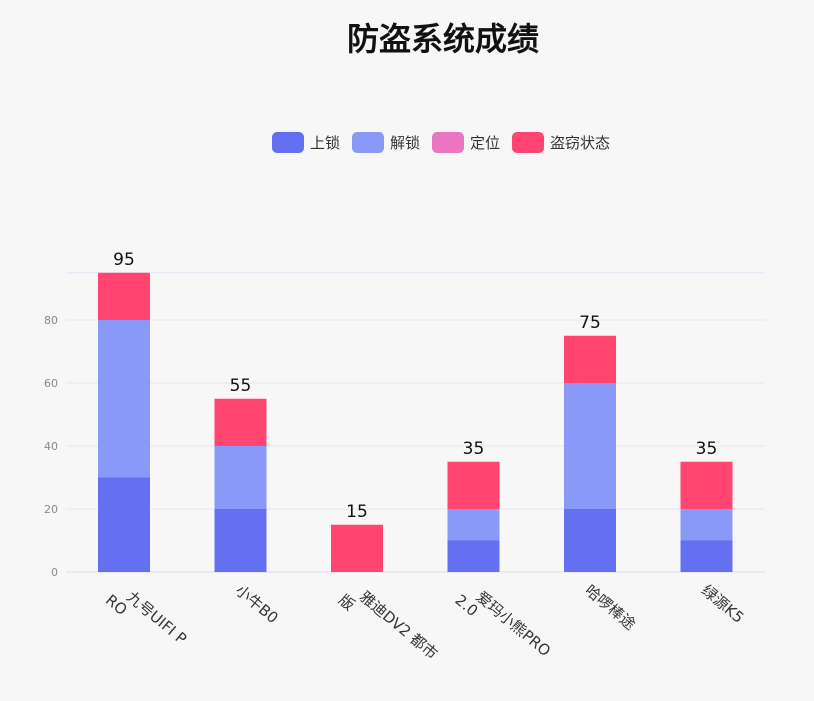 The height and width of the screenshot is (701, 814). What do you see at coordinates (124, 260) in the screenshot?
I see `data-label: 95` at bounding box center [124, 260].